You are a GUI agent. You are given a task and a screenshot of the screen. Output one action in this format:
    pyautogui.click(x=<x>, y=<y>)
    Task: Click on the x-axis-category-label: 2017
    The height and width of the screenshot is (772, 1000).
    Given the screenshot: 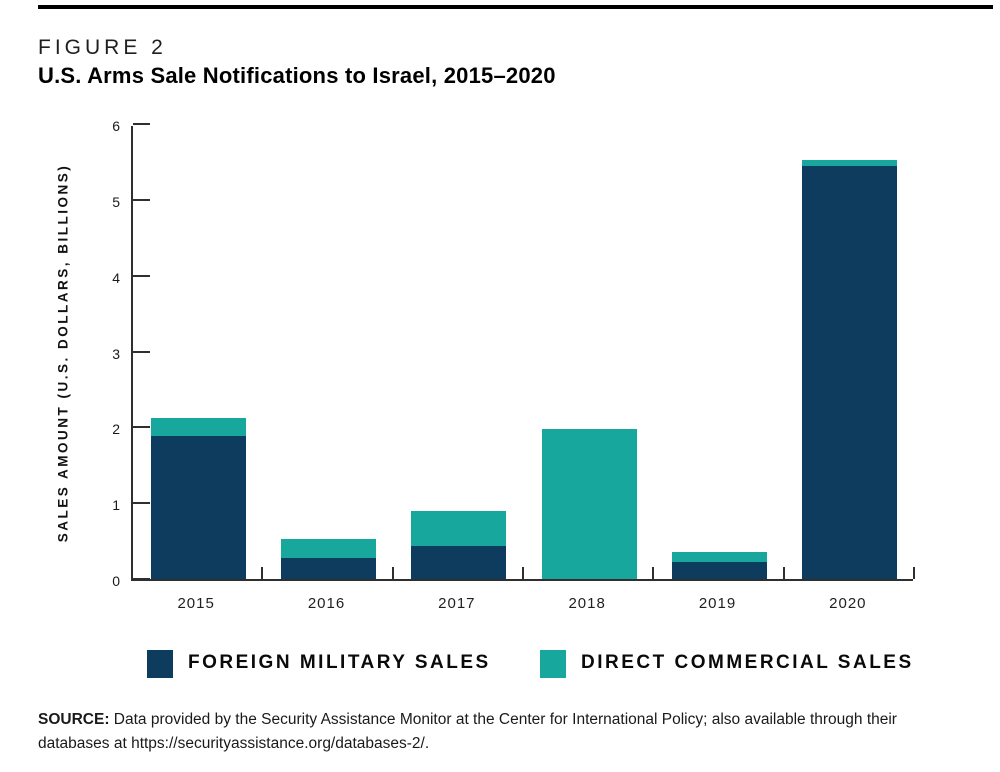 What is the action you would take?
    pyautogui.click(x=457, y=603)
    